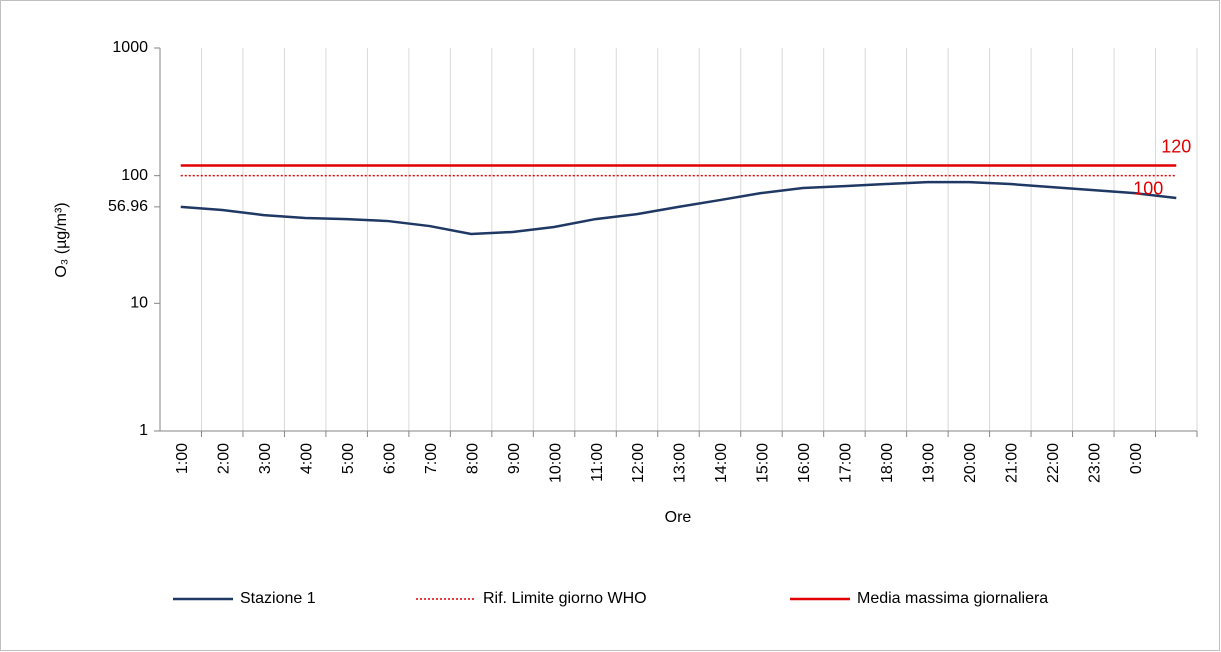 This screenshot has width=1221, height=652. What do you see at coordinates (514, 458) in the screenshot?
I see `x-tick-label: 9:00` at bounding box center [514, 458].